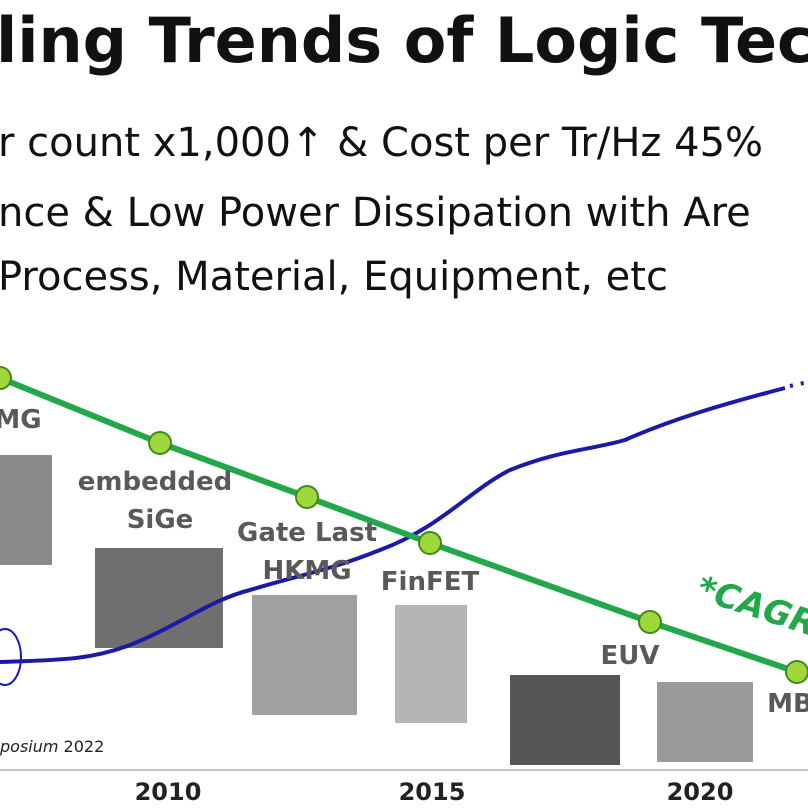 This screenshot has height=809, width=808. What do you see at coordinates (155, 482) in the screenshot?
I see `milestone-label: embedded` at bounding box center [155, 482].